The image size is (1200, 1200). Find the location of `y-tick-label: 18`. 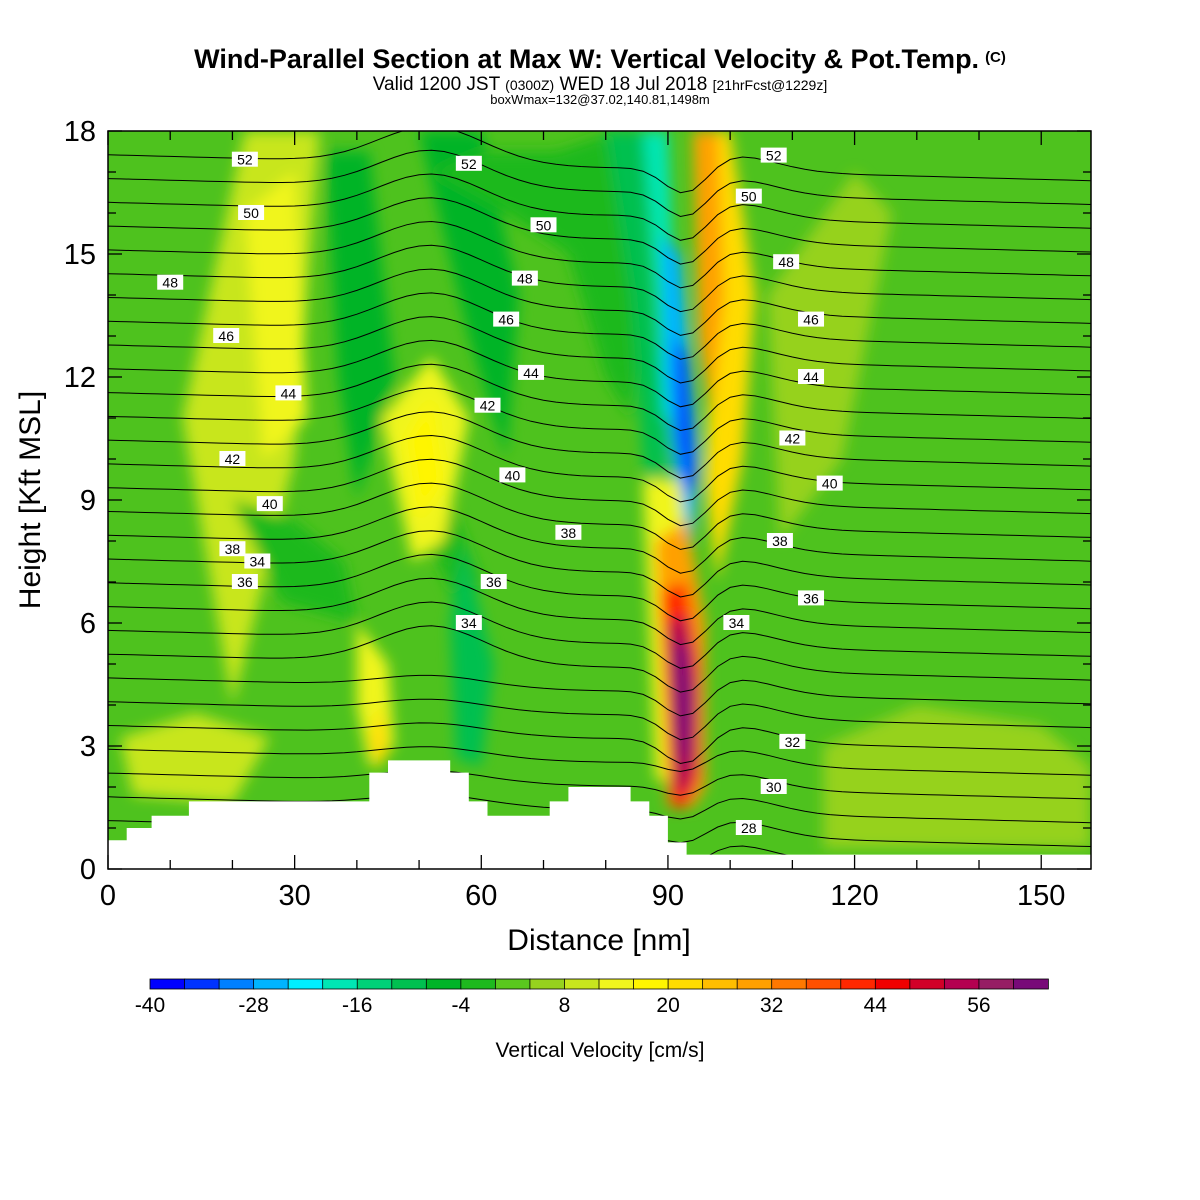

y-tick-label: 18 is located at coordinates (80, 132).